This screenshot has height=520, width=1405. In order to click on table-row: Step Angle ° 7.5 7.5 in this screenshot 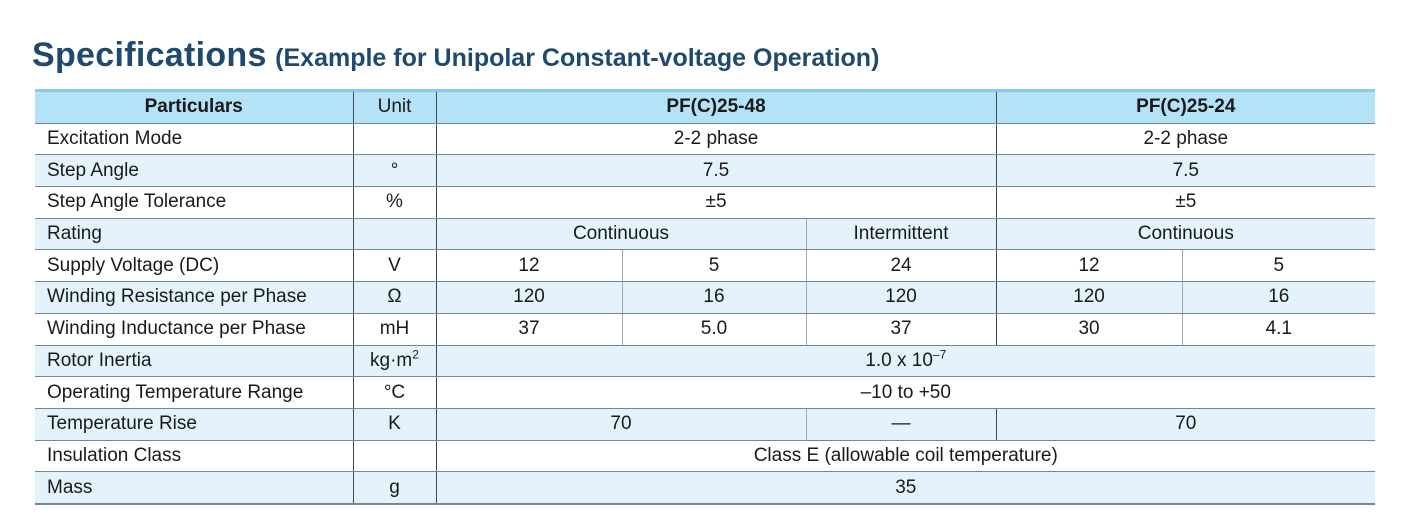, I will do `click(705, 171)`.